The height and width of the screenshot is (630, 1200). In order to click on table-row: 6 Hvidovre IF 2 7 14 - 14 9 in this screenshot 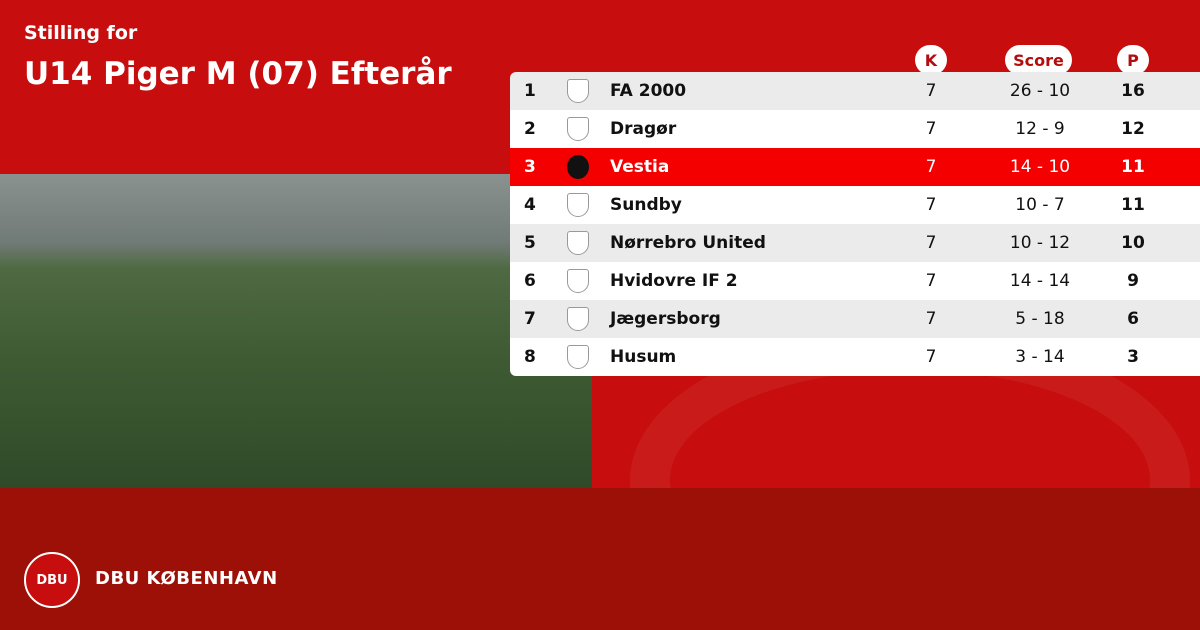, I will do `click(855, 281)`.